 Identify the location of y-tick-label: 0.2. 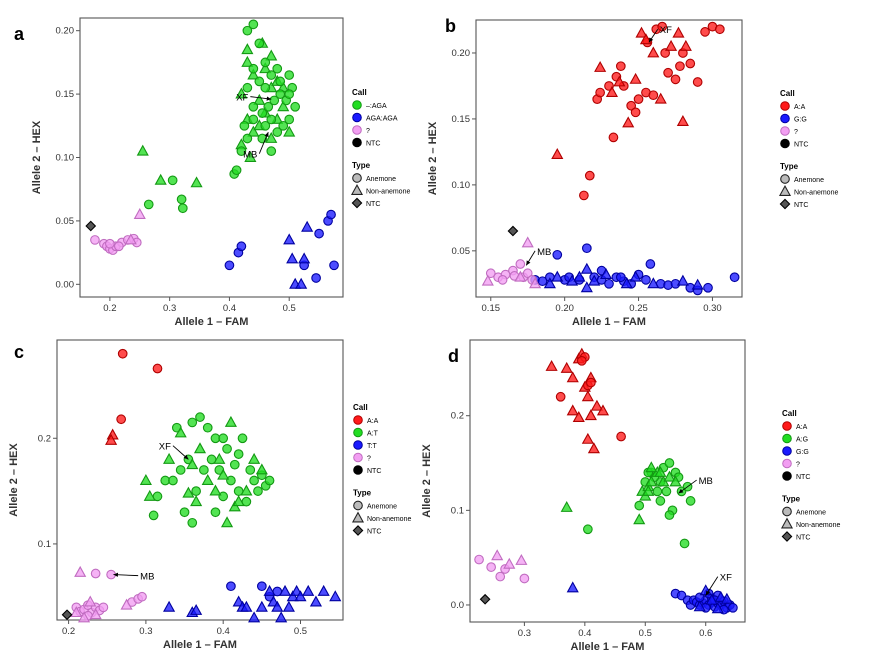
(457, 416).